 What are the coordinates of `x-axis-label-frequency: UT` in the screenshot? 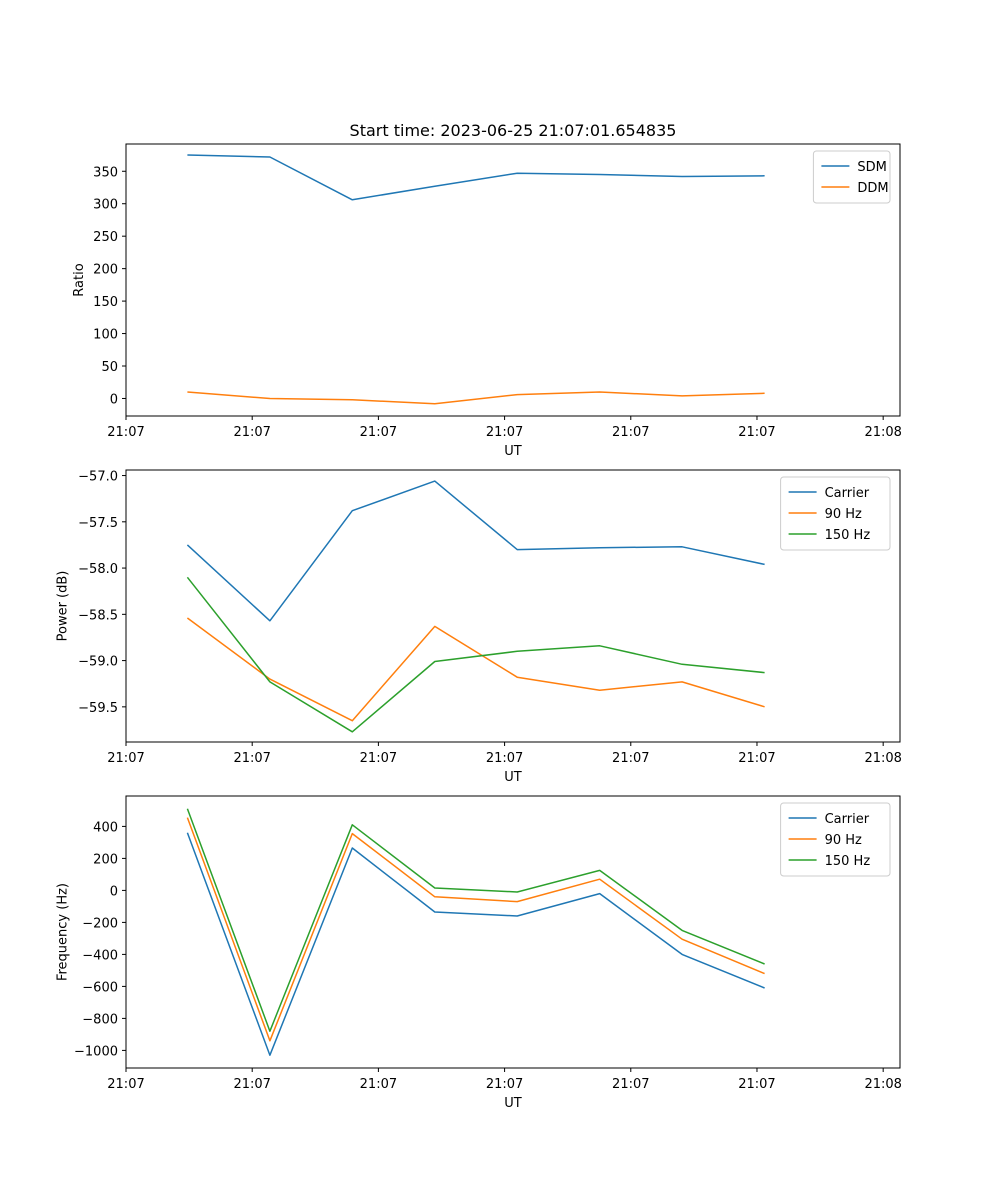 It's located at (513, 1103).